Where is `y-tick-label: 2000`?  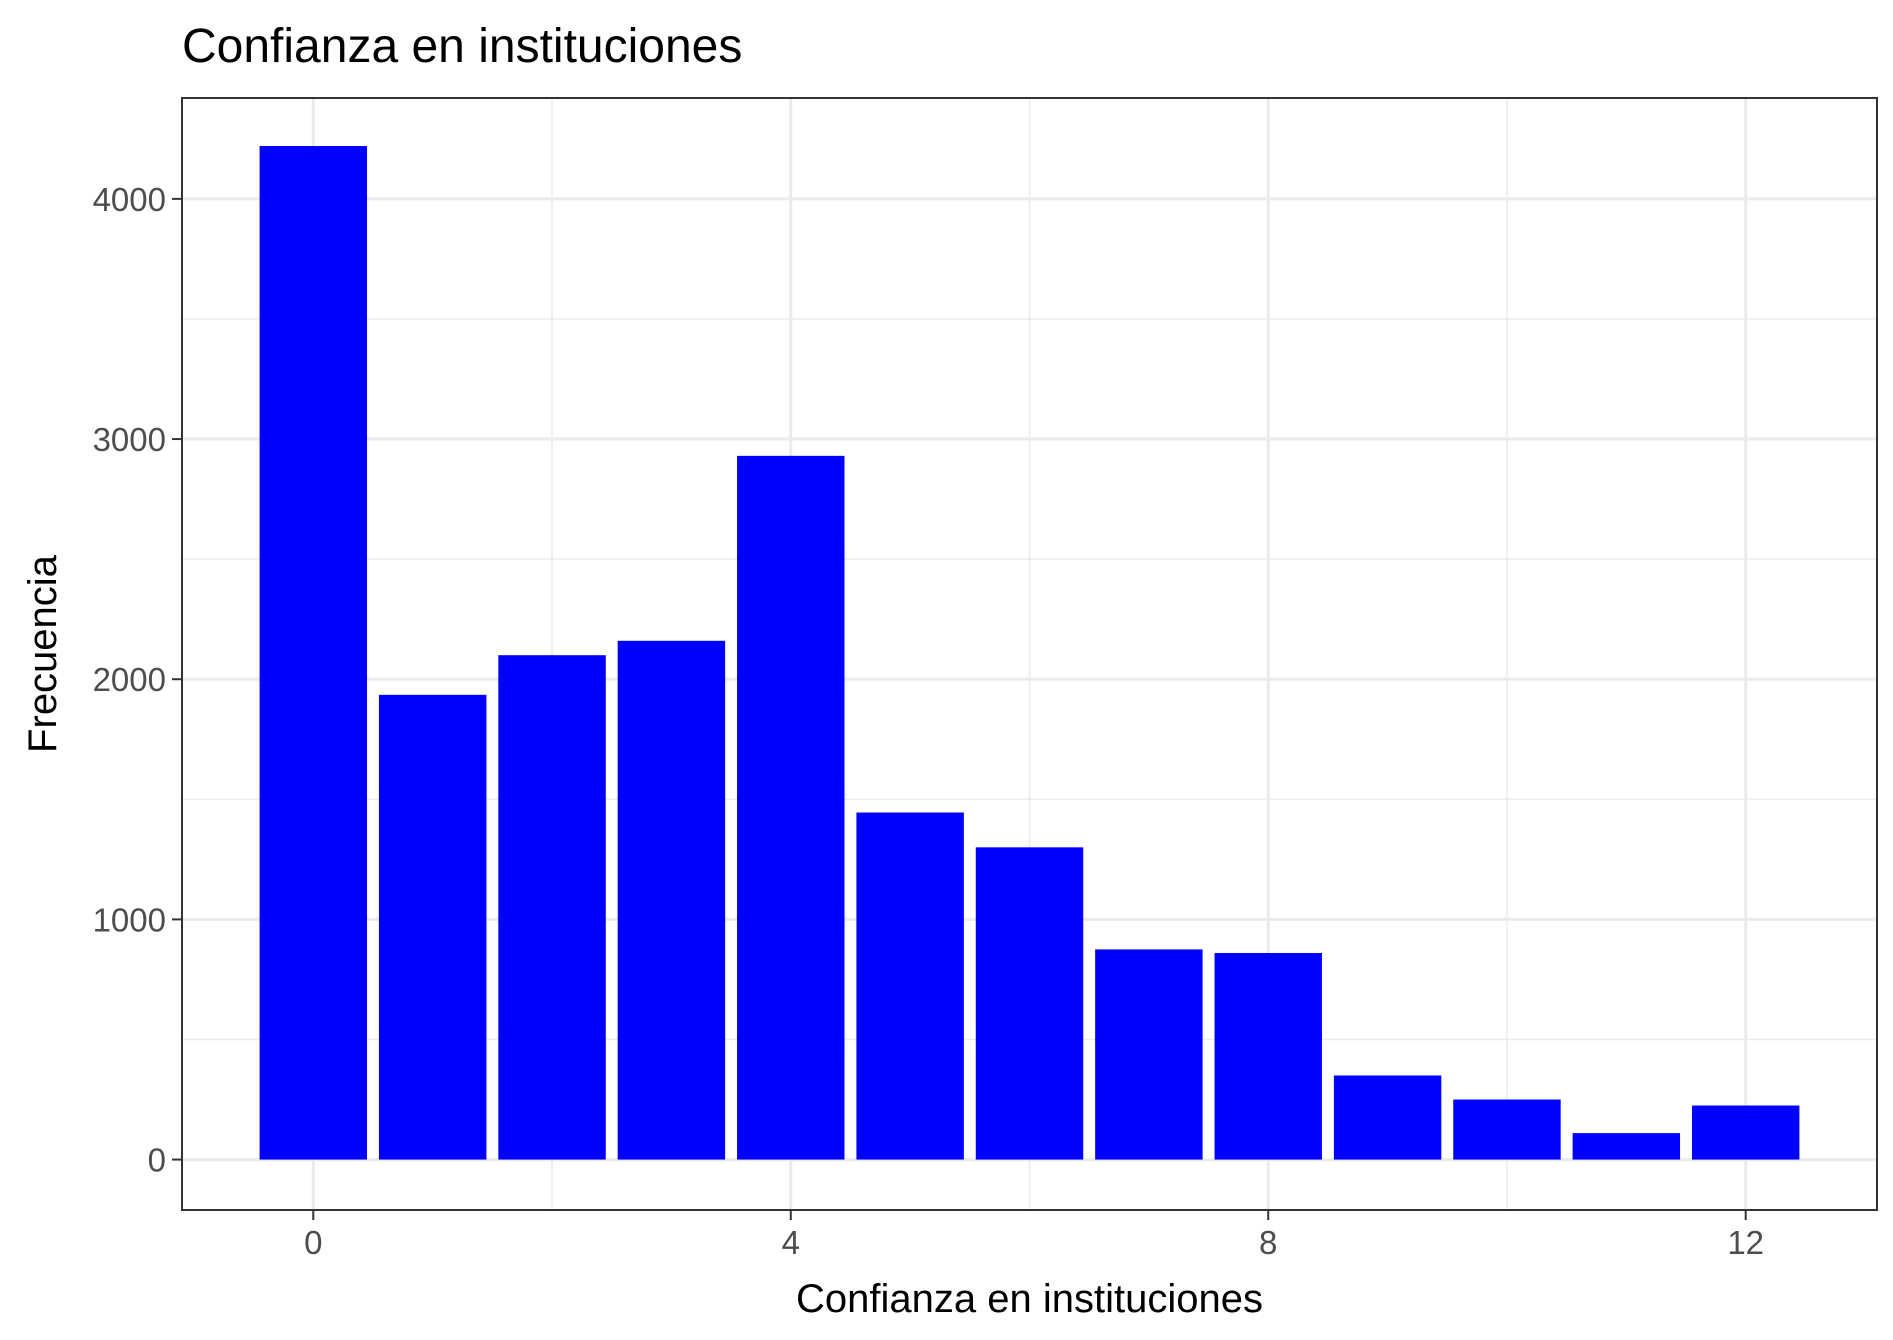
y-tick-label: 2000 is located at coordinates (129, 679).